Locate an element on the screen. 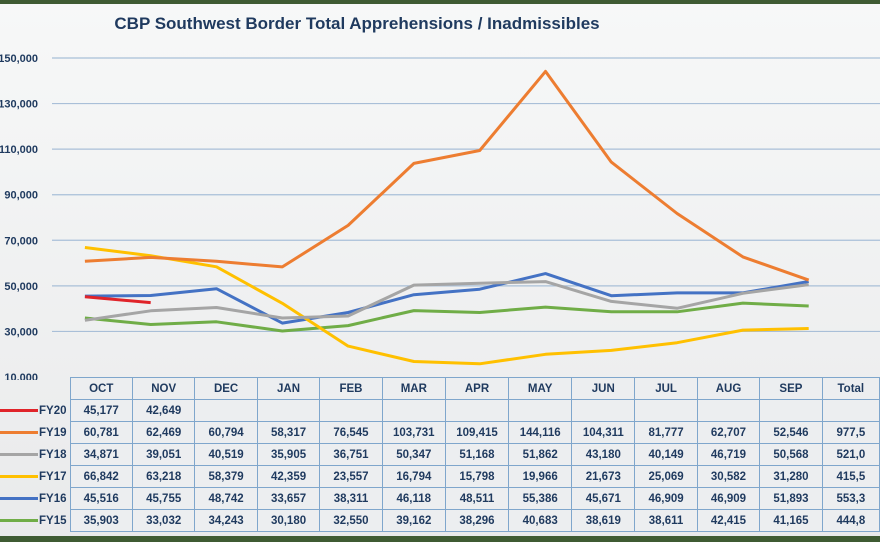  table-cell: 45,755 is located at coordinates (163, 498).